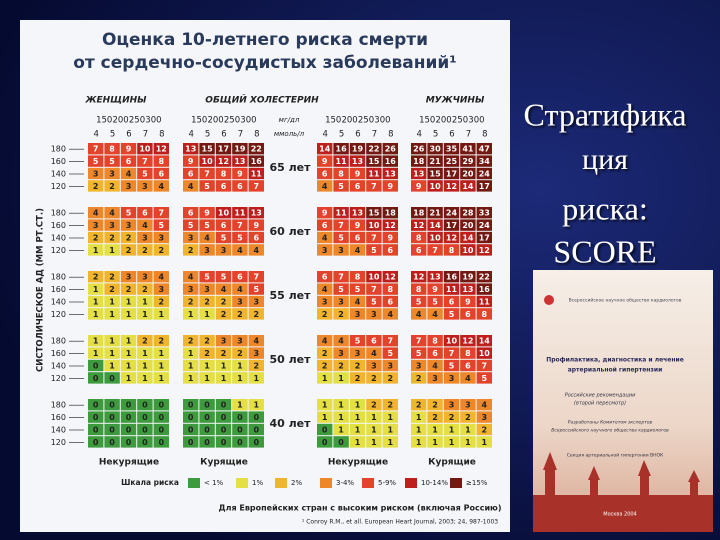 The height and width of the screenshot is (540, 720). What do you see at coordinates (485, 289) in the screenshot?
I see `risk-value: 16` at bounding box center [485, 289].